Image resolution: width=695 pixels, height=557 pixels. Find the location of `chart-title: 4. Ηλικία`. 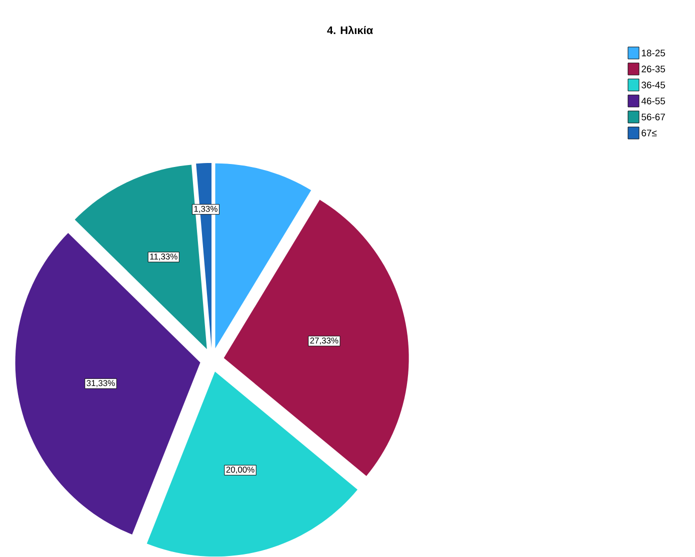

chart-title: 4. Ηλικία is located at coordinates (350, 30).